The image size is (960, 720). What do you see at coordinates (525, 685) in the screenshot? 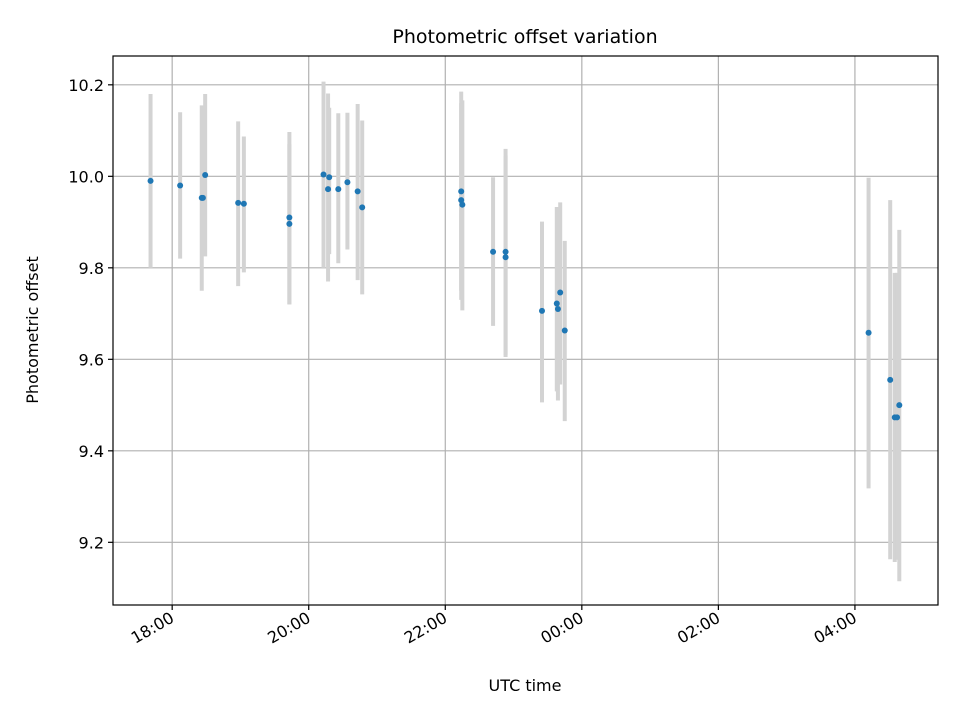
I see `x-axis-title: UTC time` at bounding box center [525, 685].